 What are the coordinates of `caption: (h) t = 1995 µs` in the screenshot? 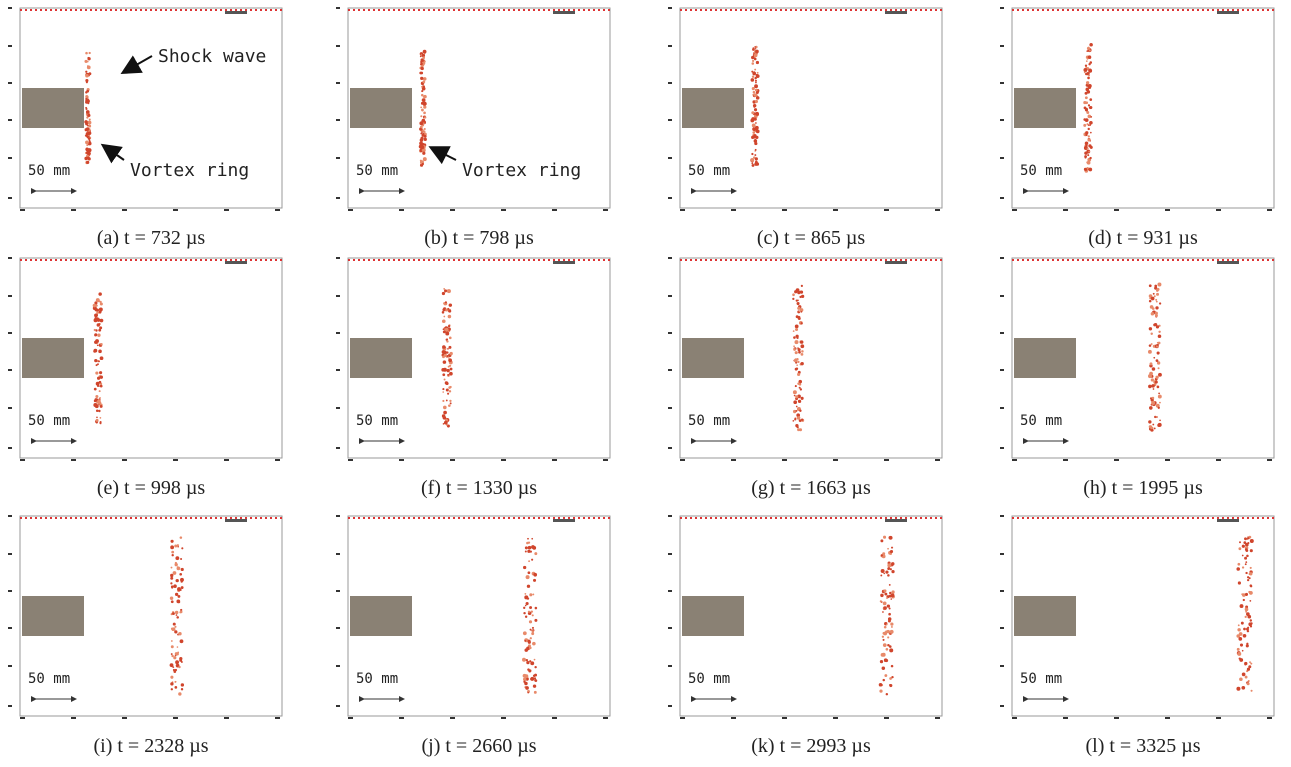 It's located at (1143, 488).